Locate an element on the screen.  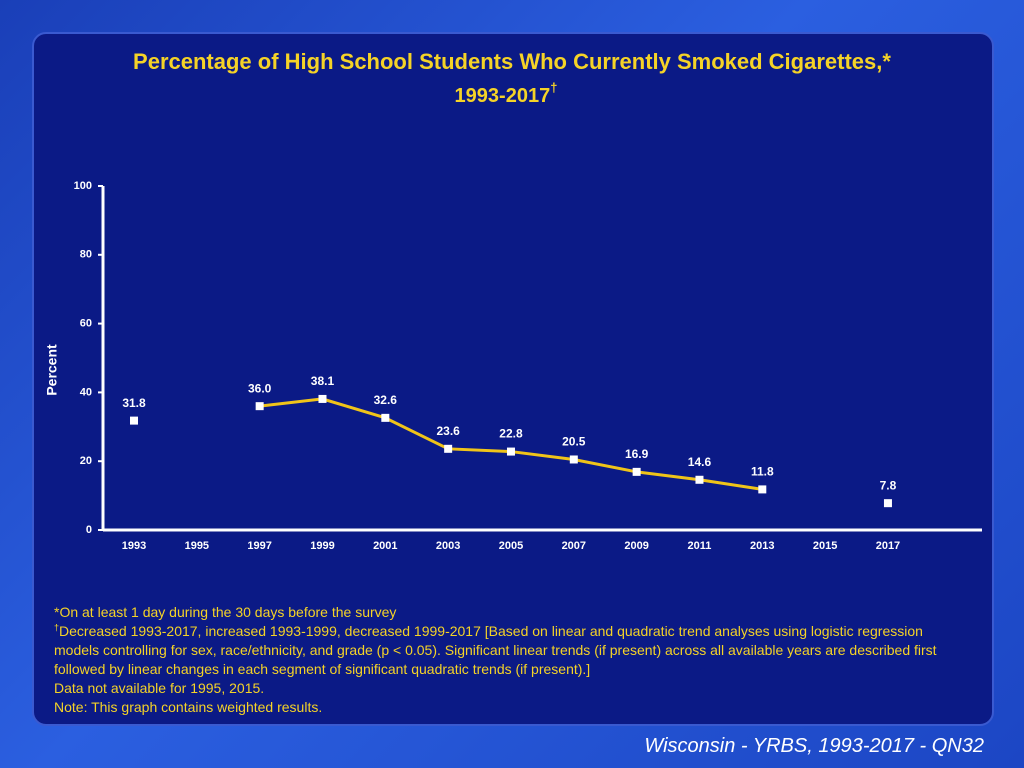
x-tick-label: 1999 is located at coordinates (322, 546).